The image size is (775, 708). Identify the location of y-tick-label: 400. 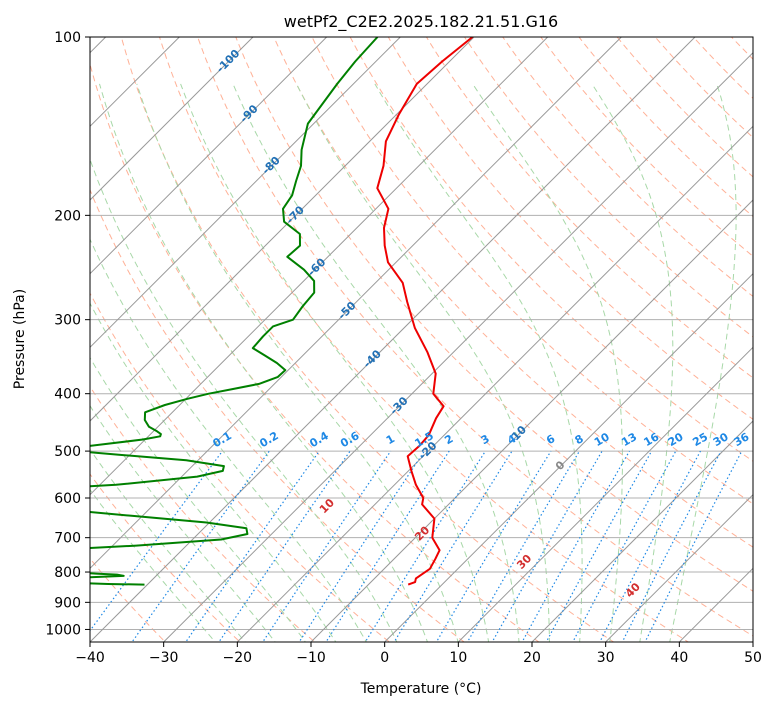
(67, 395).